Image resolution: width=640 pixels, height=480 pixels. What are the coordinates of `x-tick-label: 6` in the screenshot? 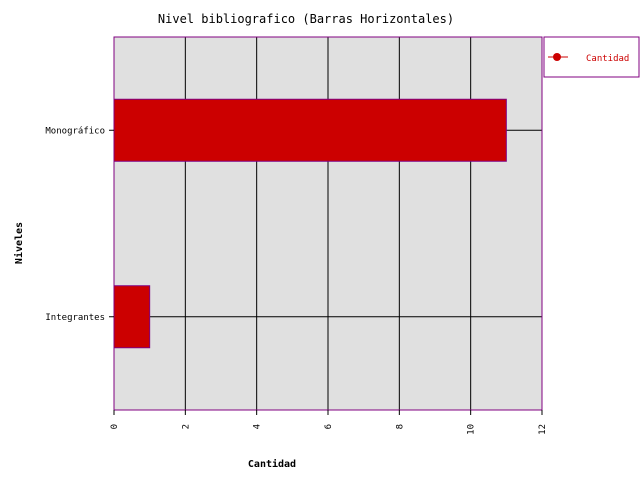 It's located at (329, 426).